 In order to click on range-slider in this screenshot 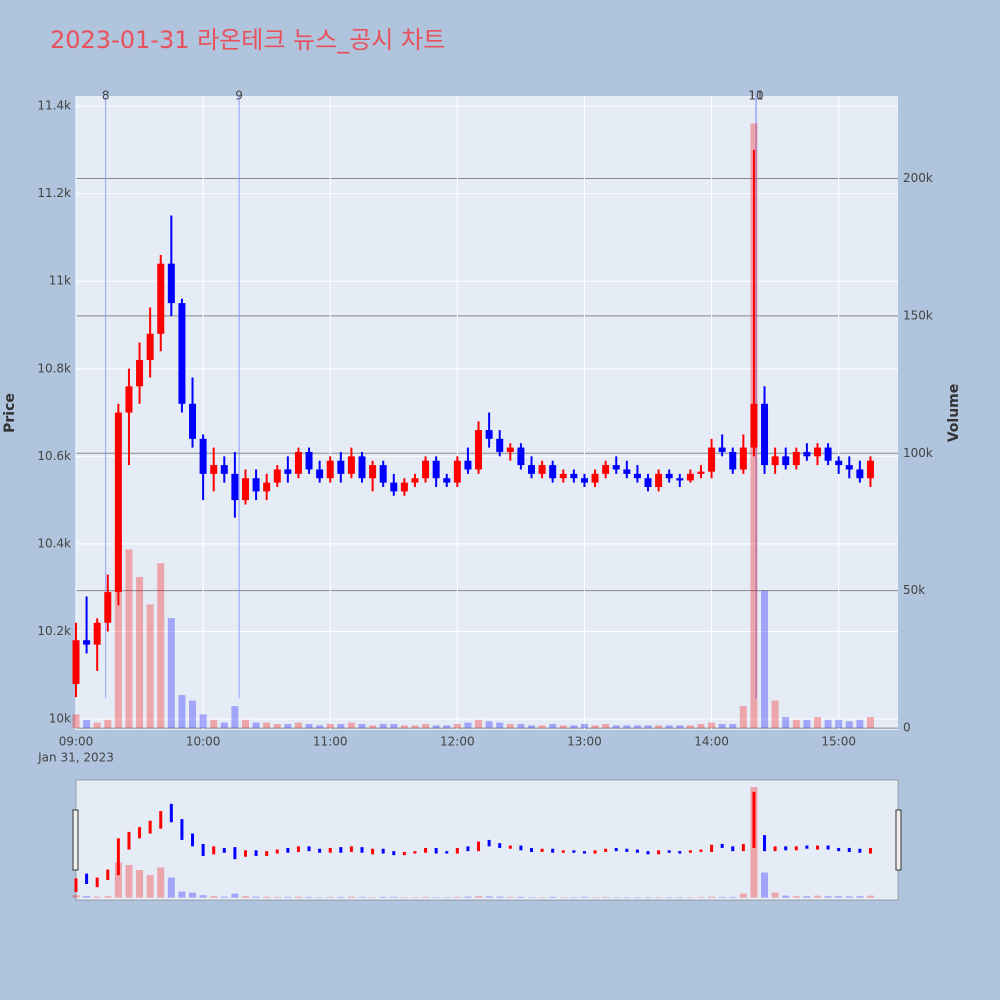, I will do `click(487, 840)`.